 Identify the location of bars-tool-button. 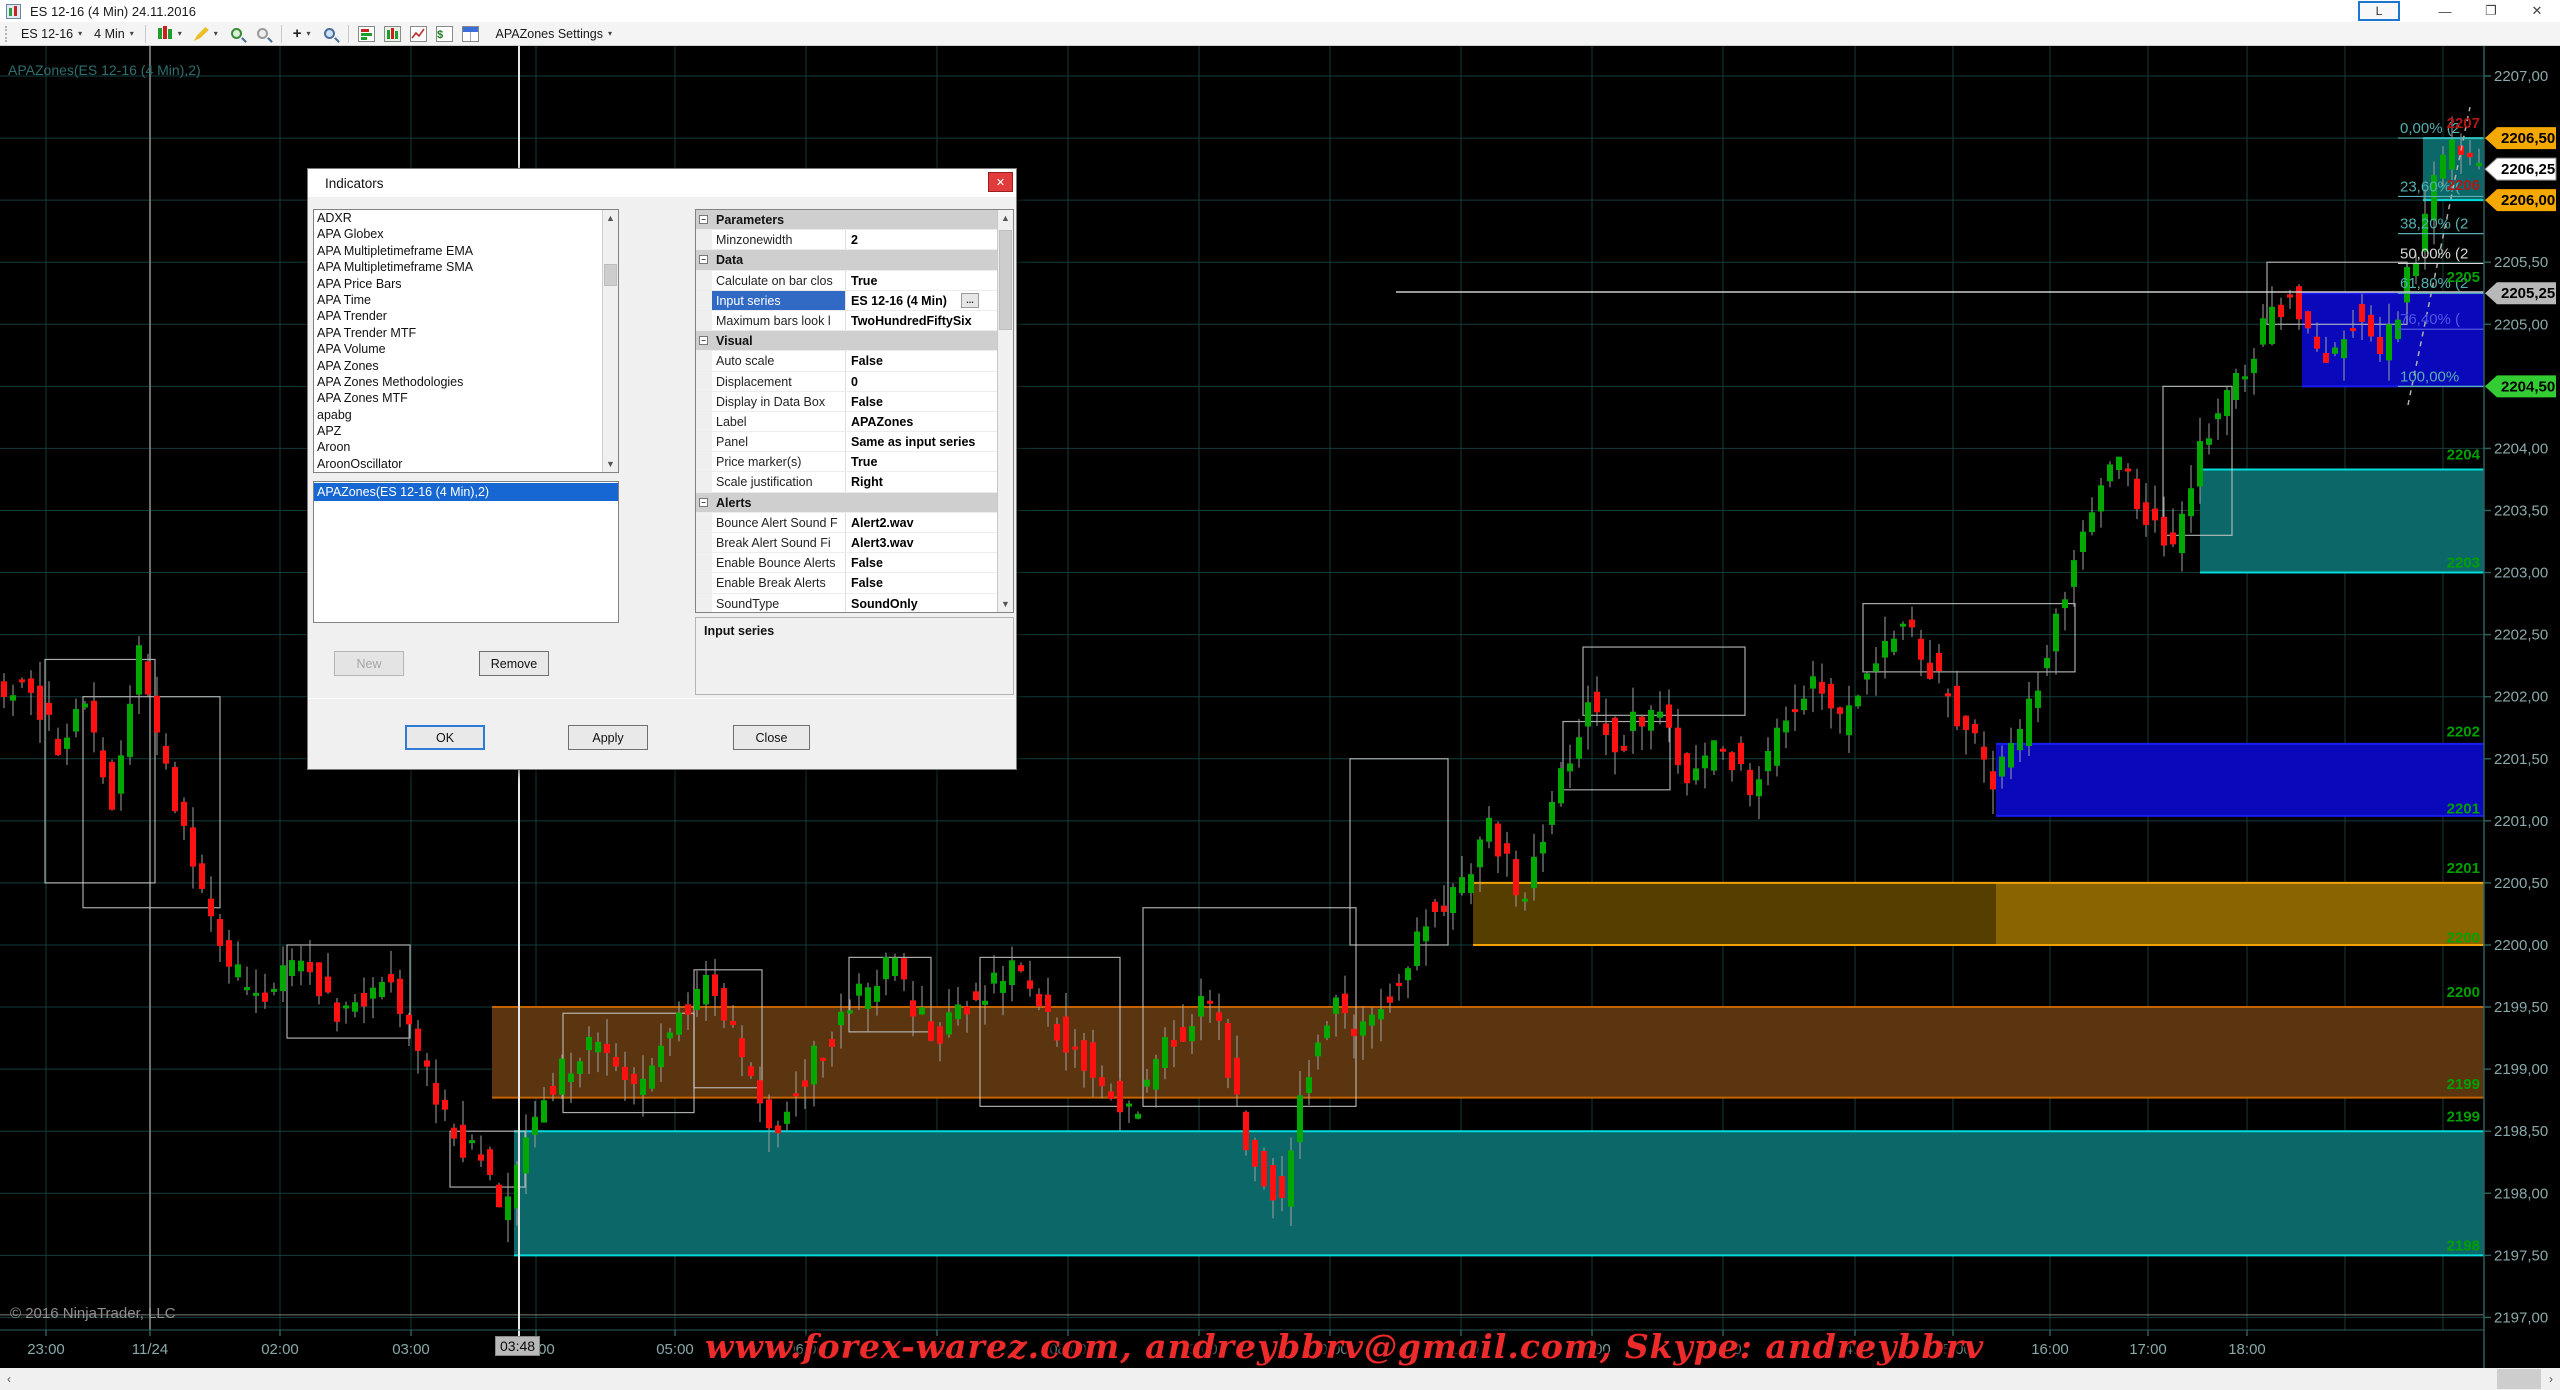
(367, 34).